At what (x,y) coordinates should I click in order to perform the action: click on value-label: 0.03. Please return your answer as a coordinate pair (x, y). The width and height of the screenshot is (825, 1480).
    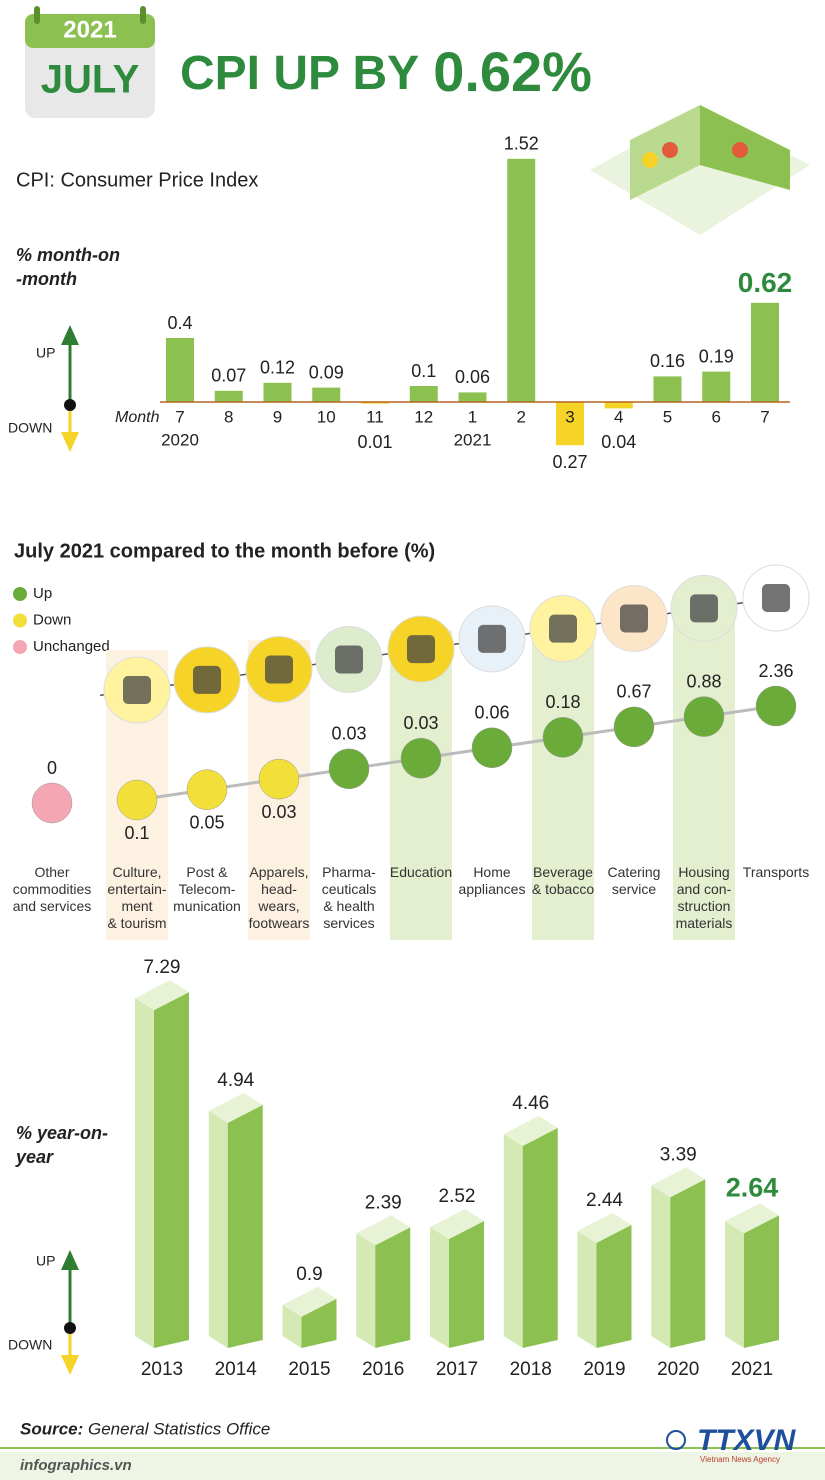
    Looking at the image, I should click on (420, 723).